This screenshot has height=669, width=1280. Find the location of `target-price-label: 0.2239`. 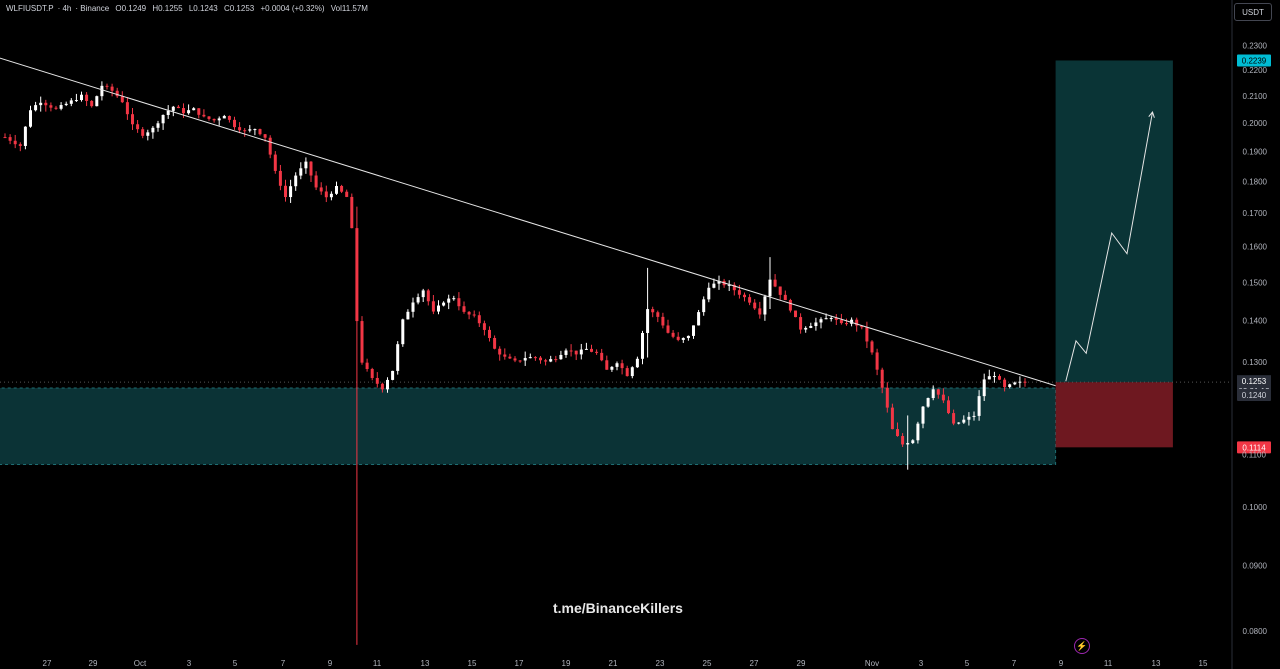

target-price-label: 0.2239 is located at coordinates (1254, 60).